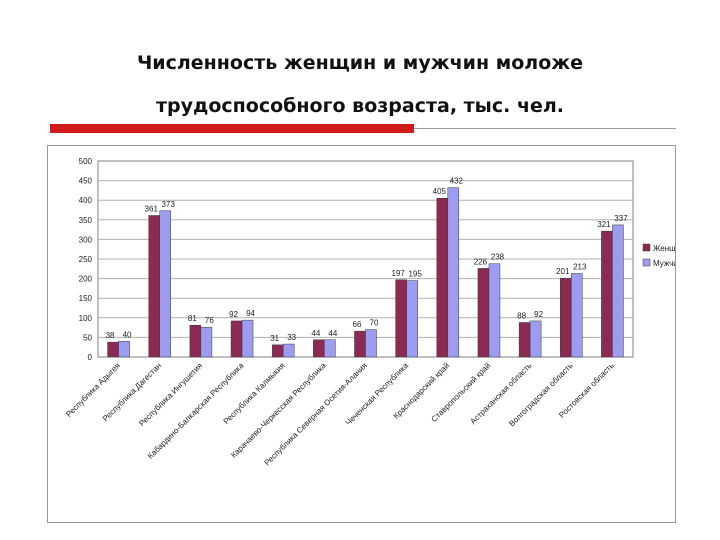 The width and height of the screenshot is (720, 540). What do you see at coordinates (110, 335) in the screenshot?
I see `women-value-label: 38` at bounding box center [110, 335].